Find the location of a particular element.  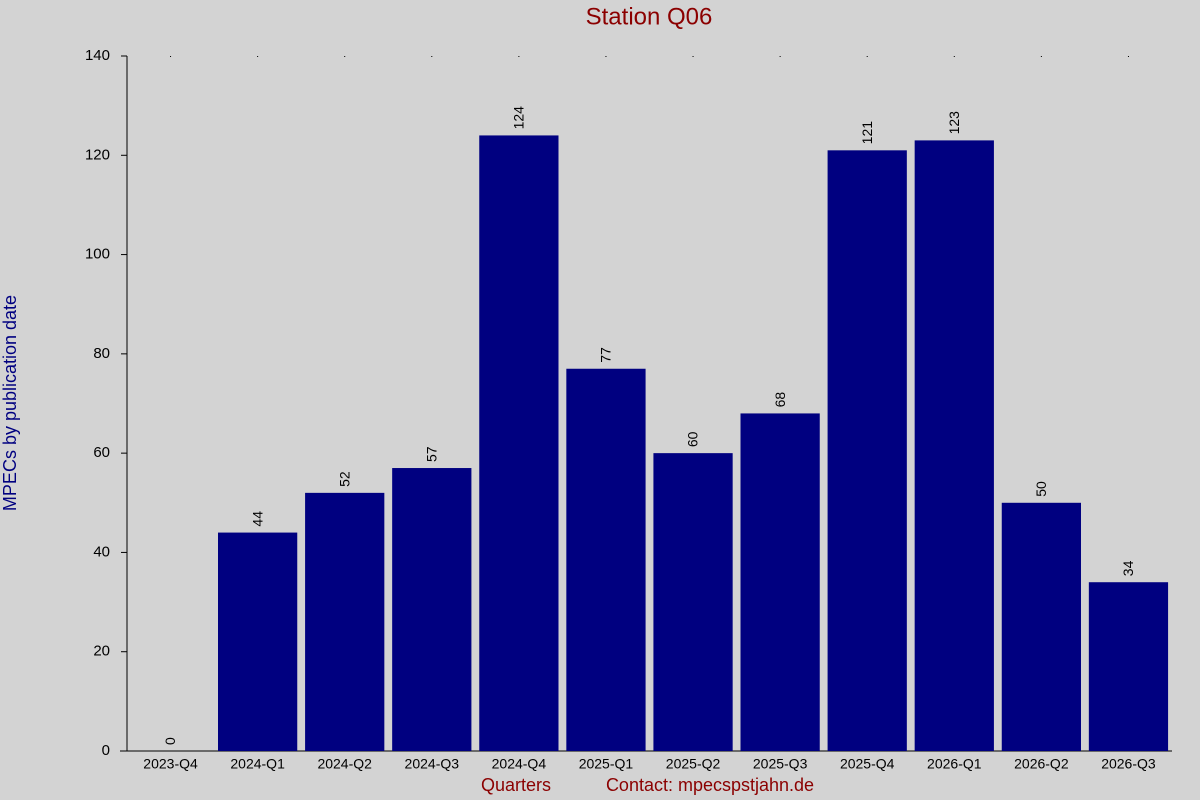

y-tick-label: 20 is located at coordinates (101, 651).